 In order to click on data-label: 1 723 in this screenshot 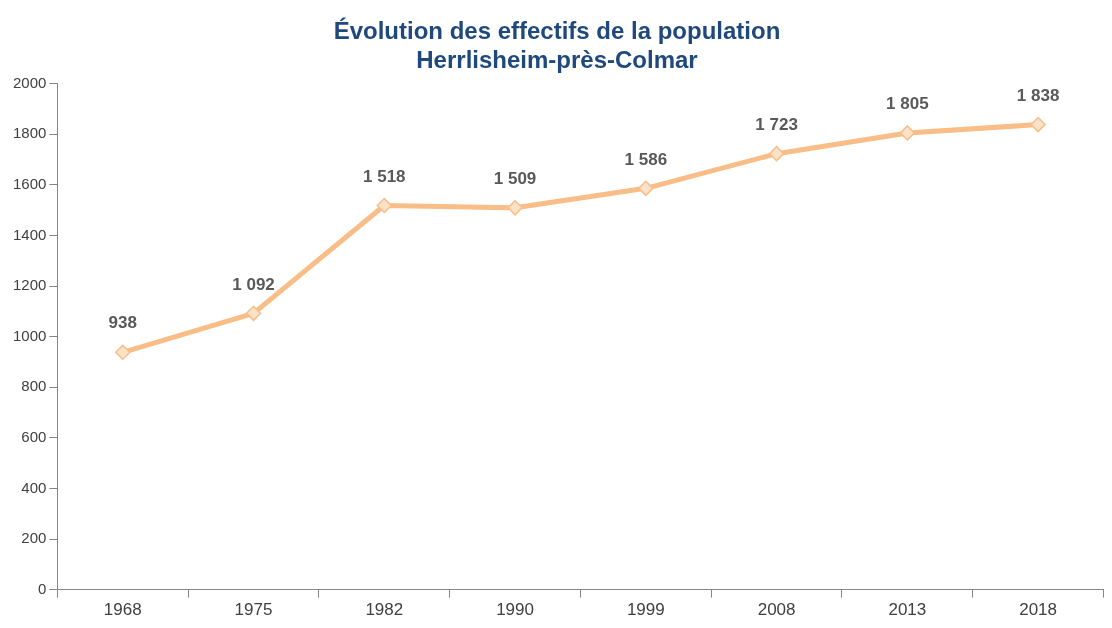, I will do `click(776, 124)`.